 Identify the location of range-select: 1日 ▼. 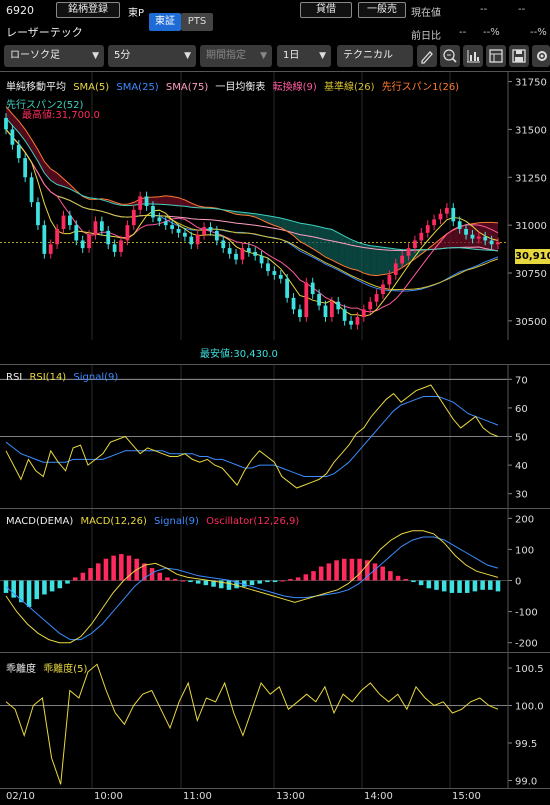
(304, 56).